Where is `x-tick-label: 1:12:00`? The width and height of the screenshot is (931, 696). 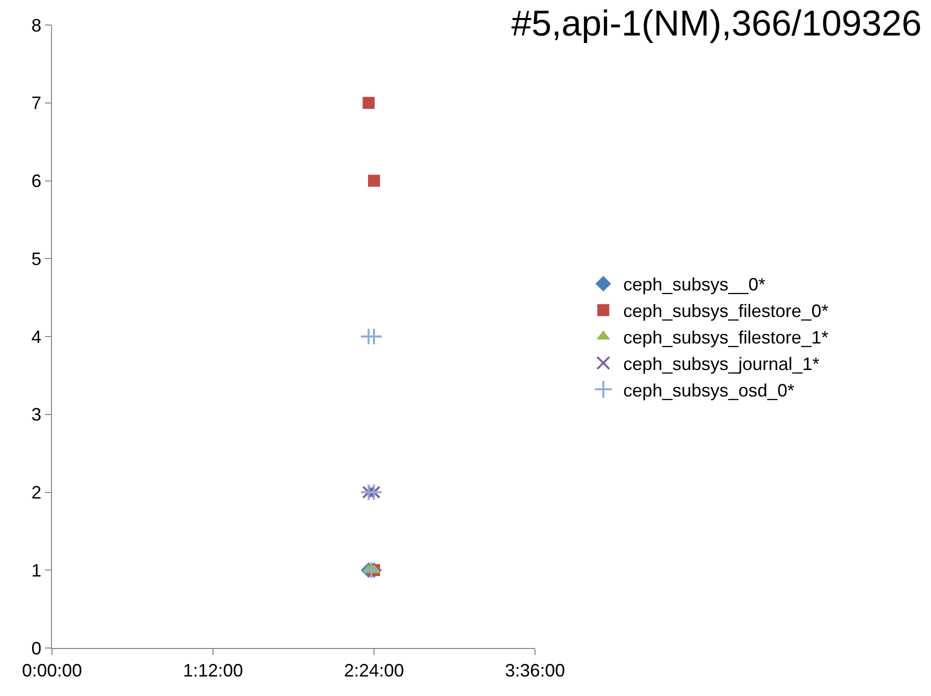
x-tick-label: 1:12:00 is located at coordinates (213, 670).